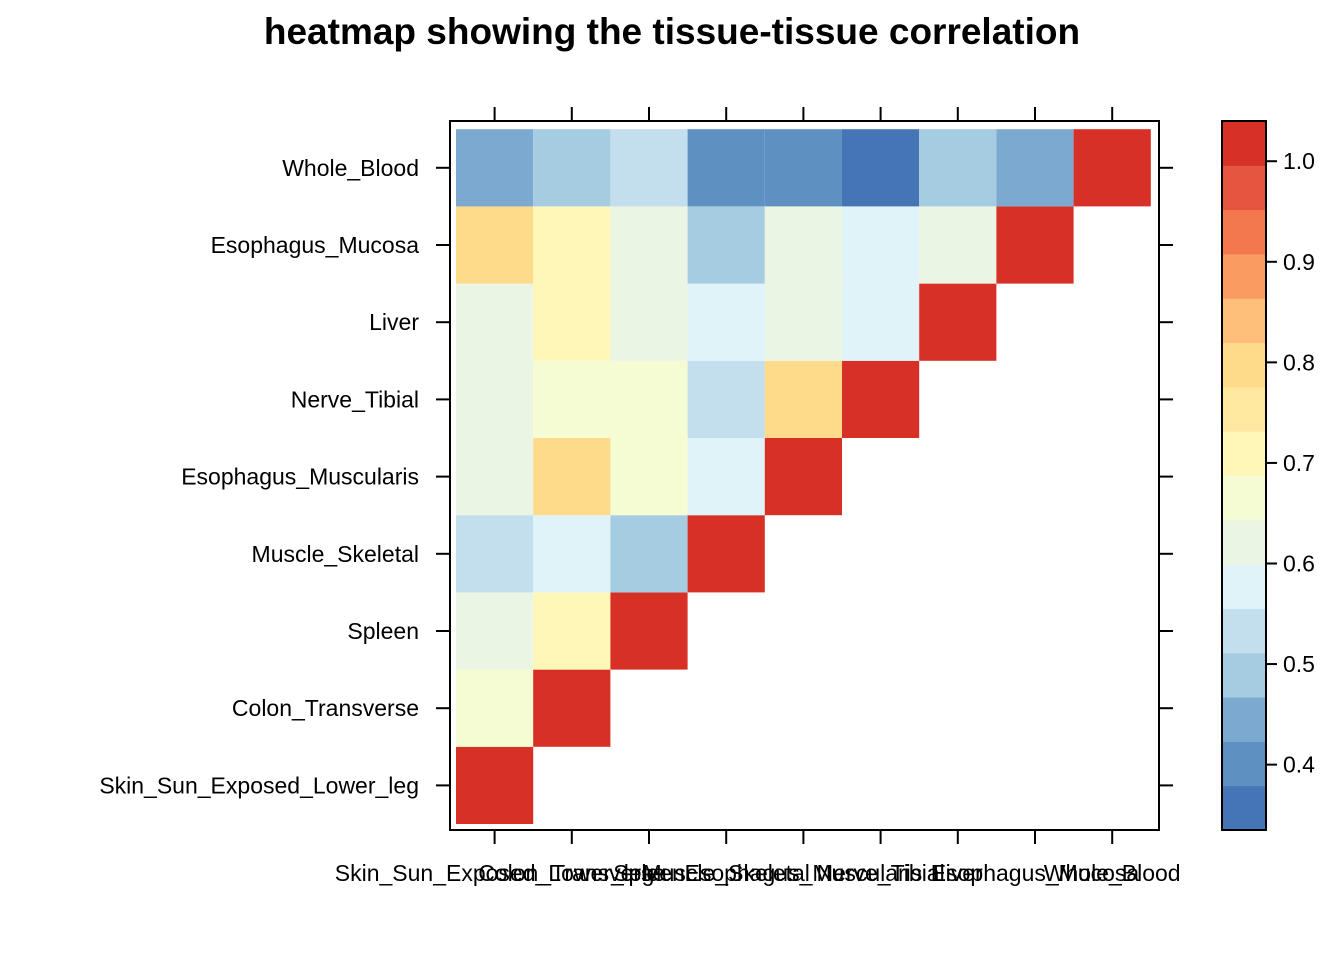 This screenshot has height=960, width=1344. Describe the element at coordinates (1299, 664) in the screenshot. I see `color-key-tick-label: 0.5` at that location.